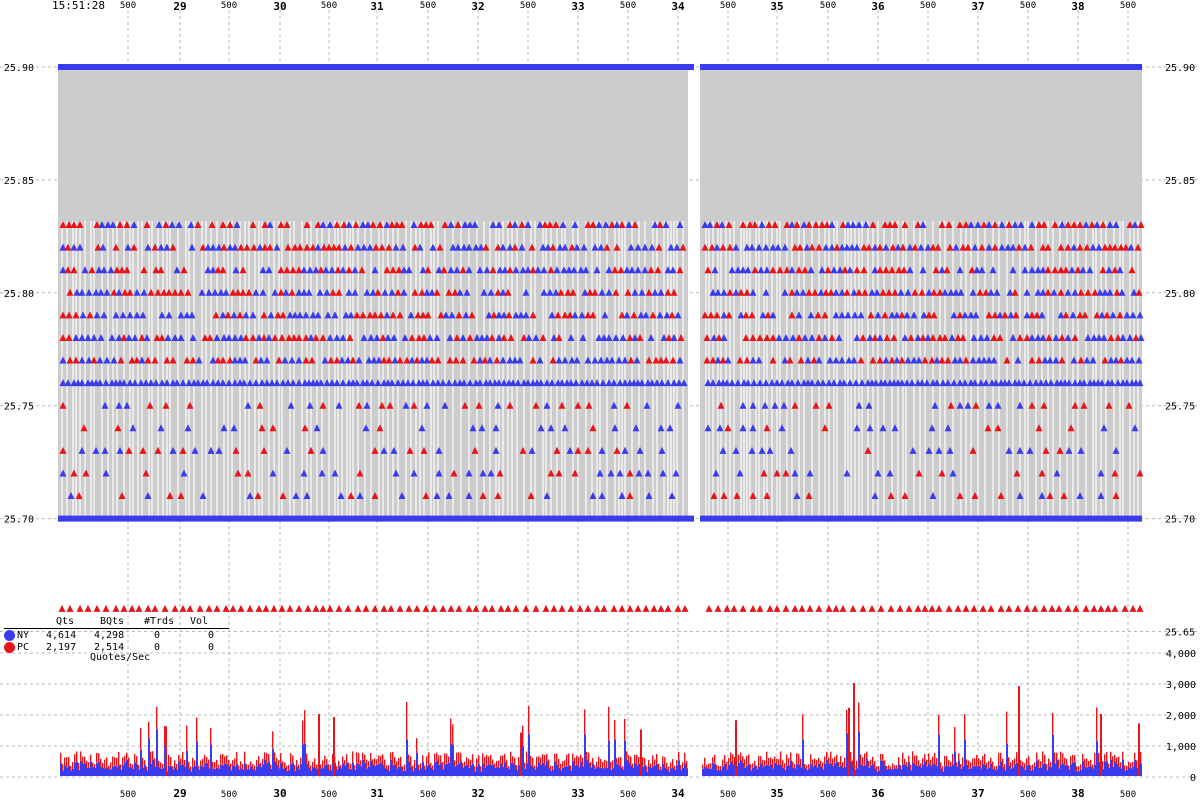 The height and width of the screenshot is (804, 1200). I want to click on x-minor-label-bottom: 500, so click(728, 795).